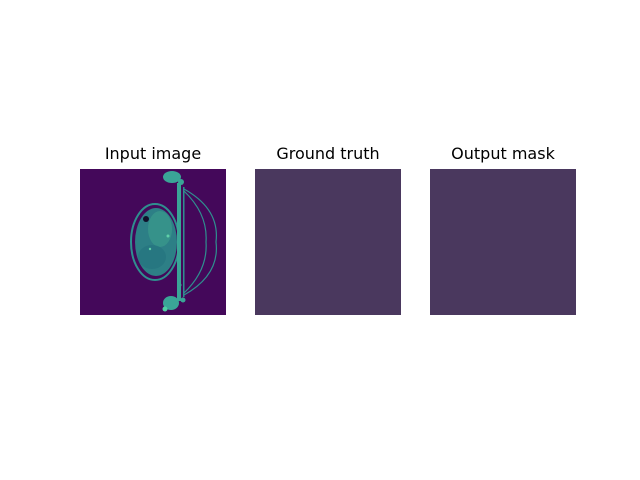 The height and width of the screenshot is (480, 640). What do you see at coordinates (503, 242) in the screenshot?
I see `output-mask-image` at bounding box center [503, 242].